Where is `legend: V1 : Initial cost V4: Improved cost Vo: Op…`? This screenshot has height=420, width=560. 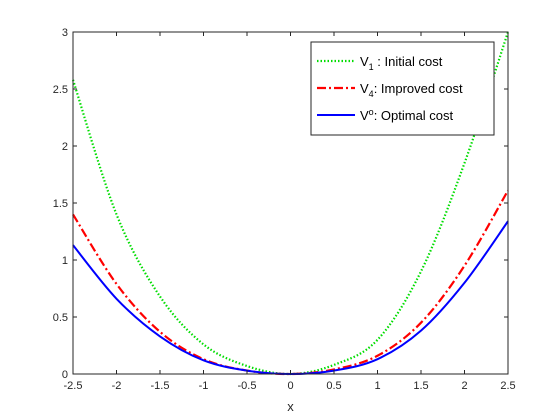 legend: V1 : Initial cost V4: Improved cost Vo: Op… is located at coordinates (402, 88).